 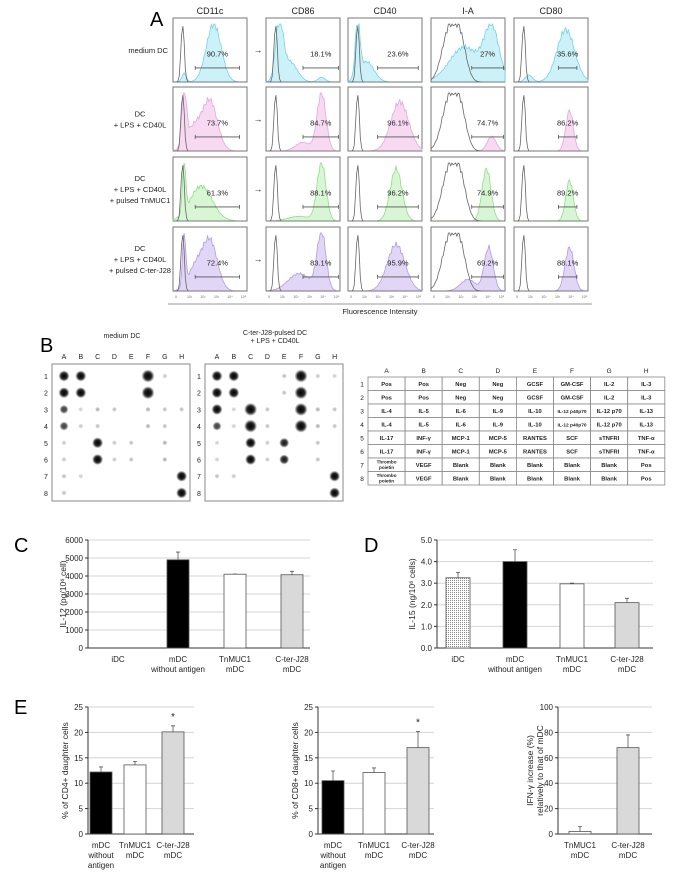 What do you see at coordinates (295, 770) in the screenshot?
I see `y-axis-label-line: % of CD8+ daughter cells` at bounding box center [295, 770].